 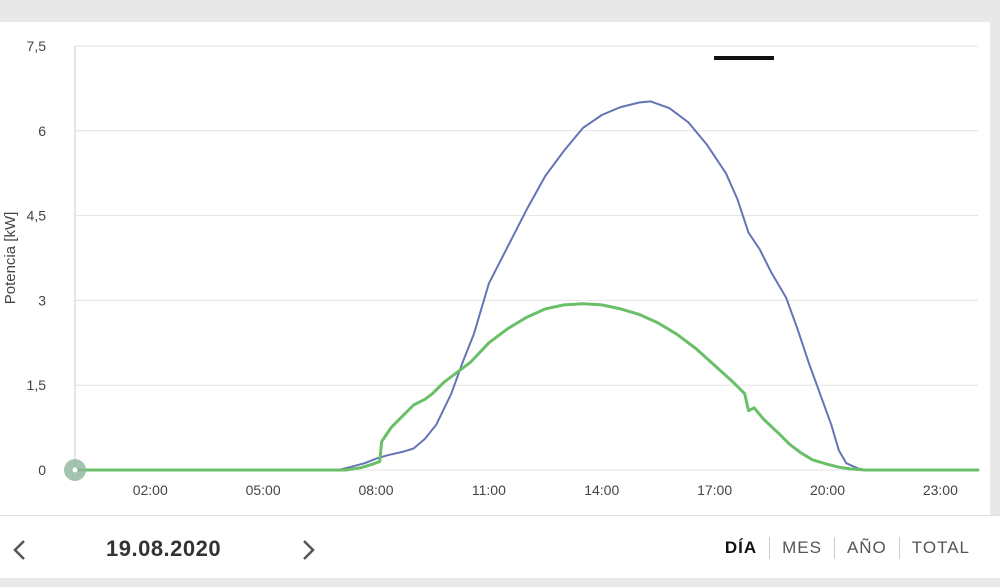 I want to click on x-tick-label: 08:00, so click(x=375, y=490).